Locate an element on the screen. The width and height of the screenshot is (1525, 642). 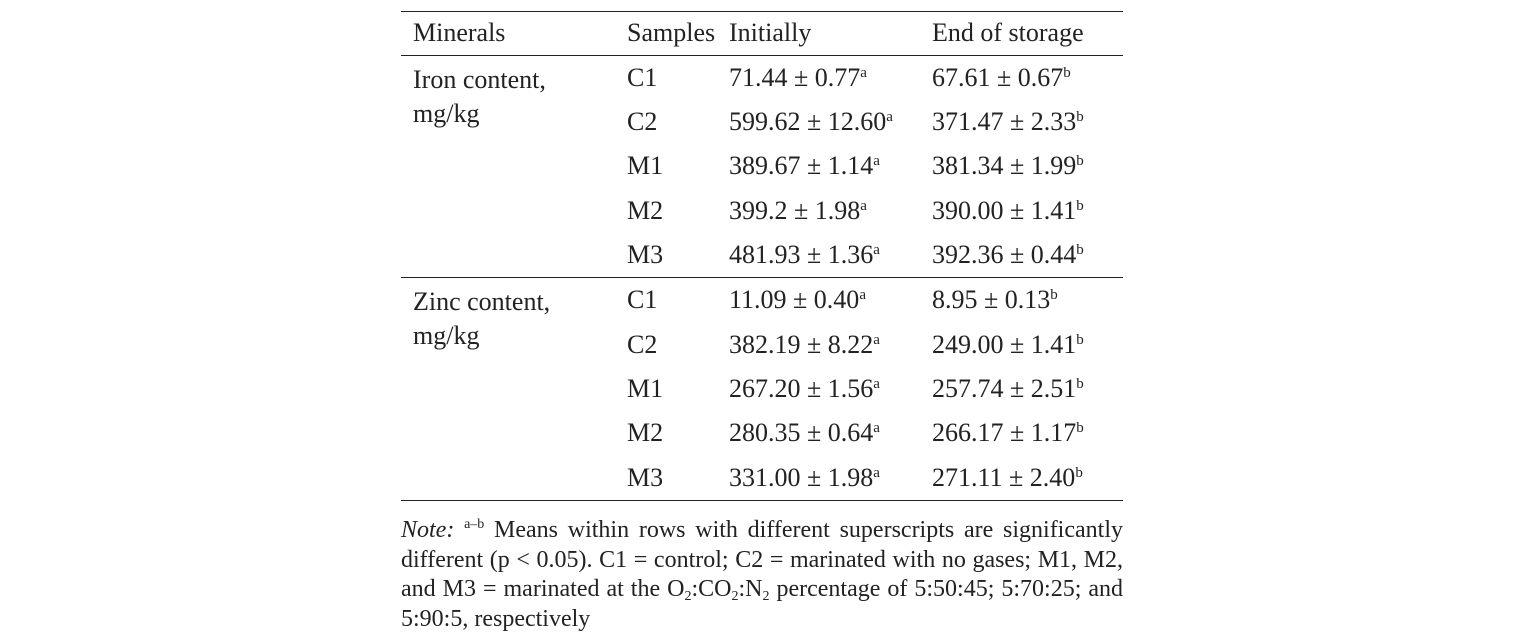
initial-value-cell: 382.19 ± 8.22a is located at coordinates (828, 345).